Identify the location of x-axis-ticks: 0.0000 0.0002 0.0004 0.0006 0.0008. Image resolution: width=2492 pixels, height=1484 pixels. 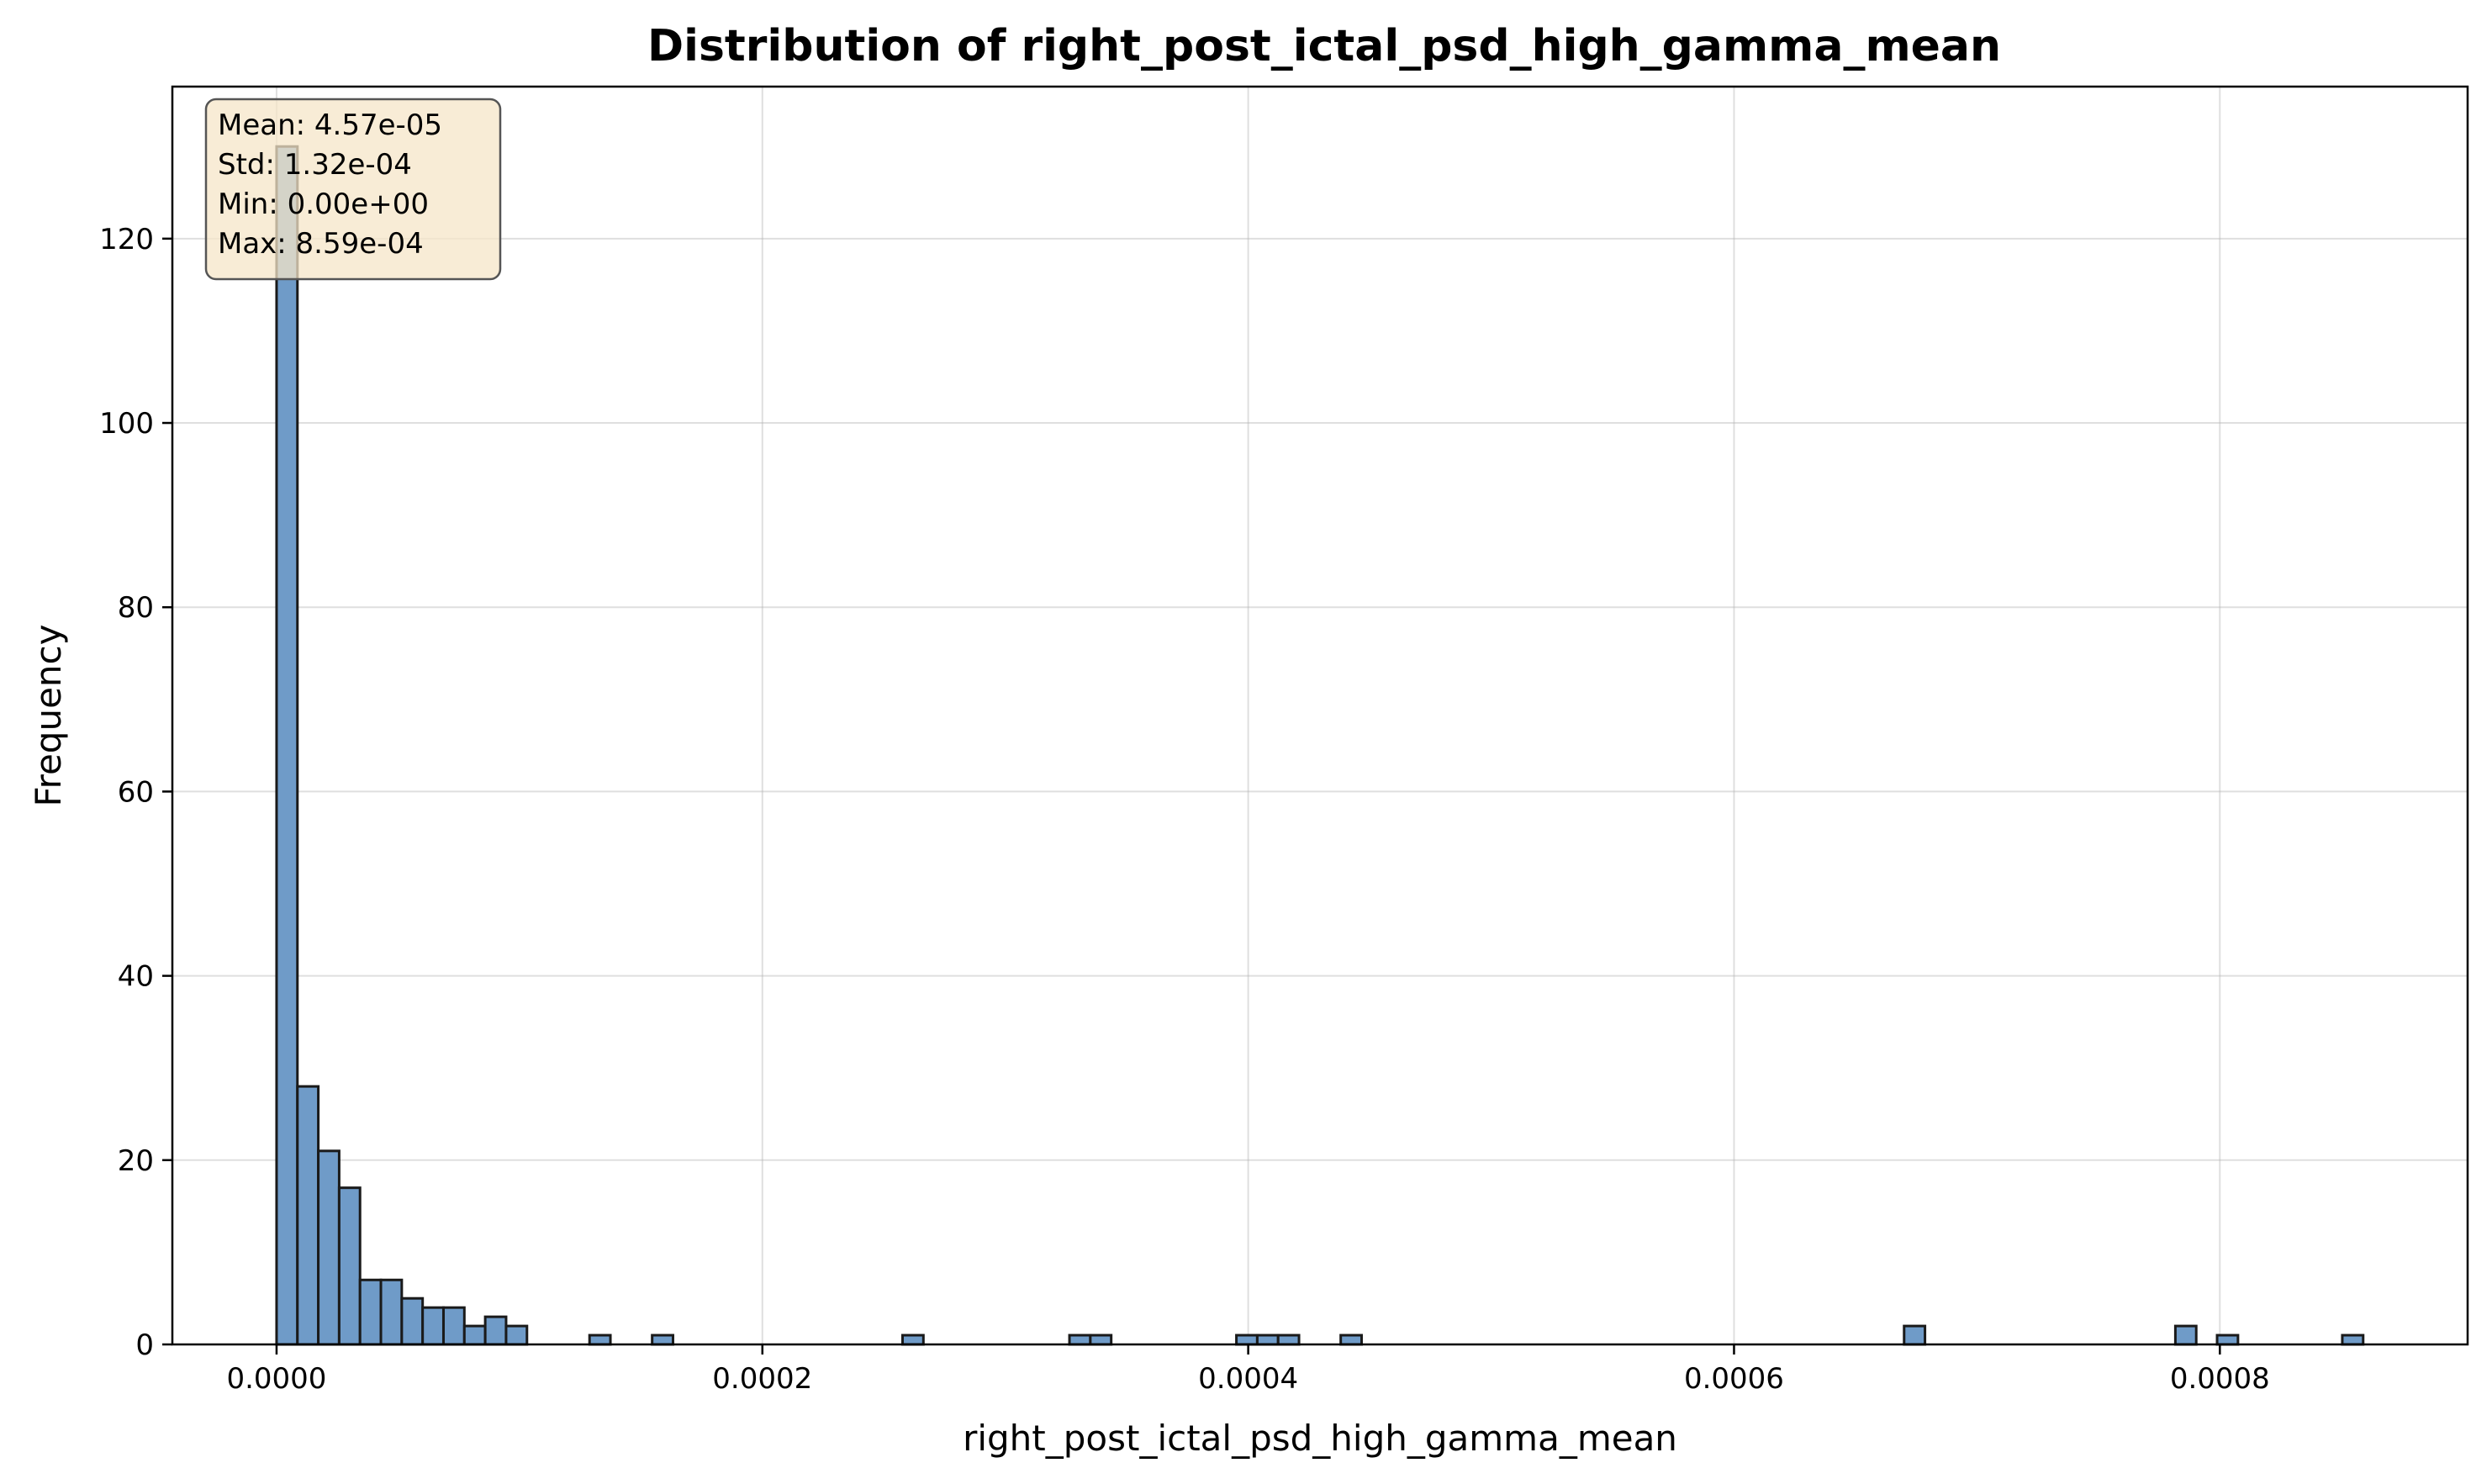
(1248, 1370).